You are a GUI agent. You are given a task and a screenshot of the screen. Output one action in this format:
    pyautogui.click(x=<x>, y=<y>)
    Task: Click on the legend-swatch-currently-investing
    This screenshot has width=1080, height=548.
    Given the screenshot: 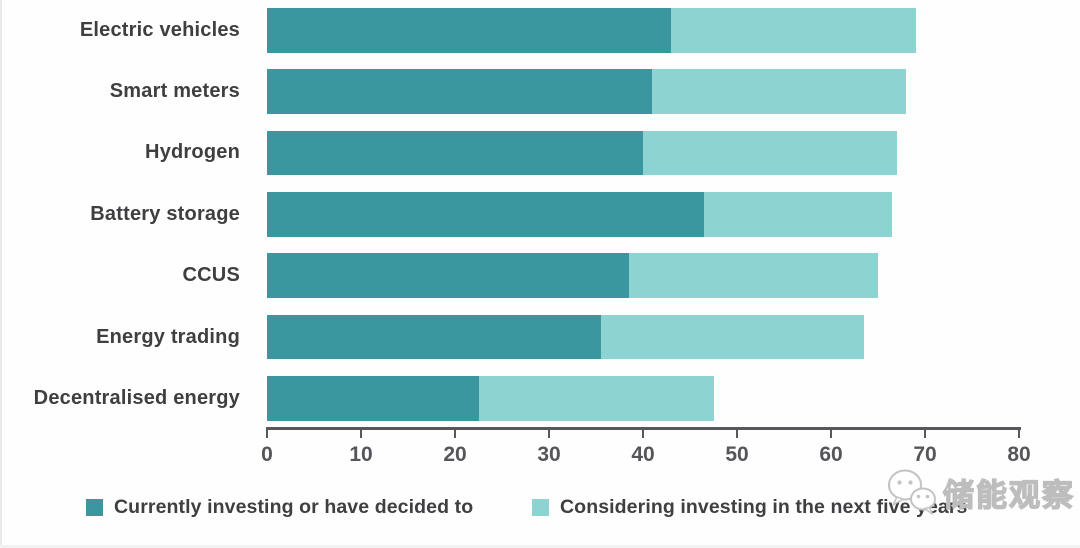 What is the action you would take?
    pyautogui.click(x=94, y=507)
    